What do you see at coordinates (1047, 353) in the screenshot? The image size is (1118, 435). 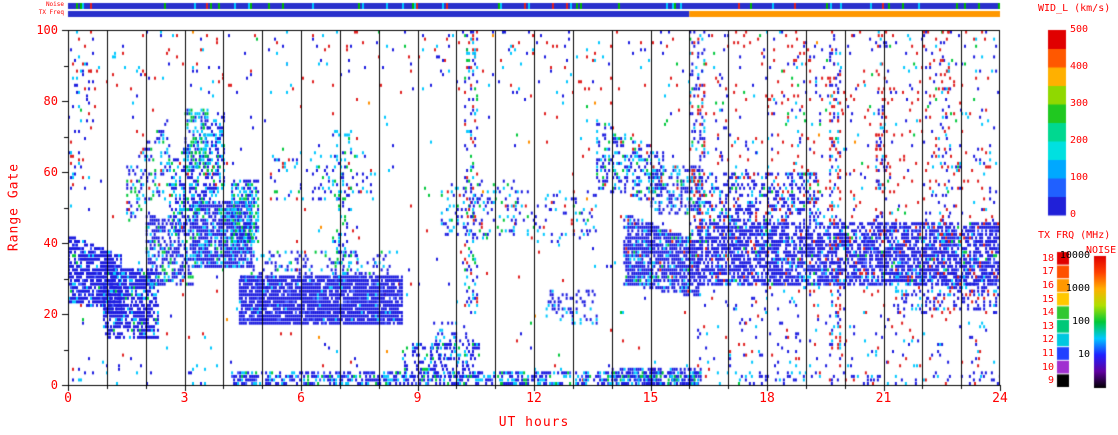 I see `txfrq-tick-label: 11` at bounding box center [1047, 353].